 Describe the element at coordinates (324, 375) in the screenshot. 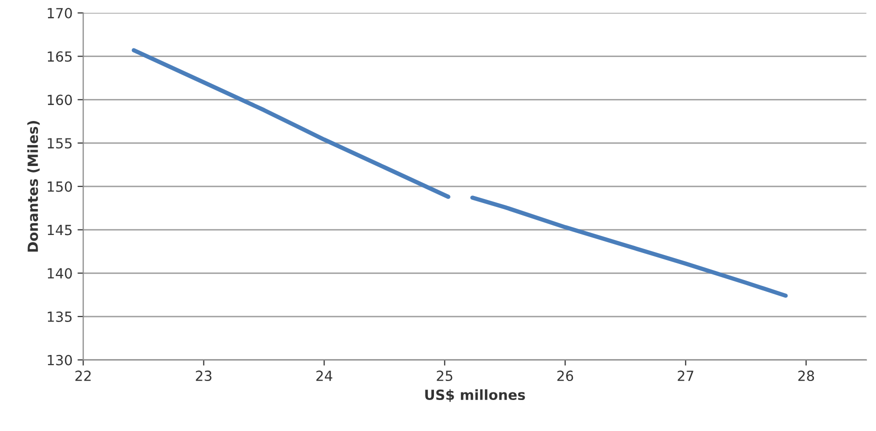

I see `x-tick-label: 24` at that location.